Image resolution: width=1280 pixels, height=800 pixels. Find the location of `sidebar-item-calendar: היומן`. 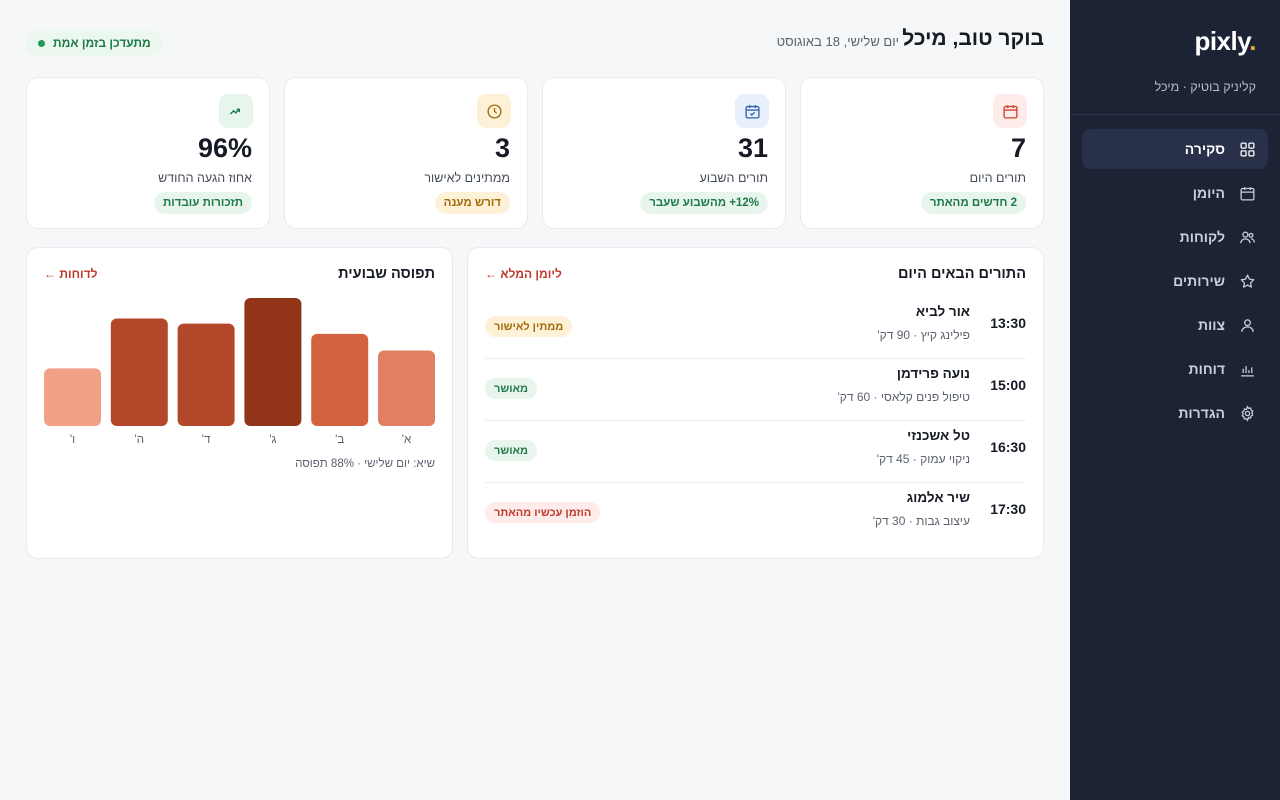

sidebar-item-calendar: היומן is located at coordinates (1175, 193).